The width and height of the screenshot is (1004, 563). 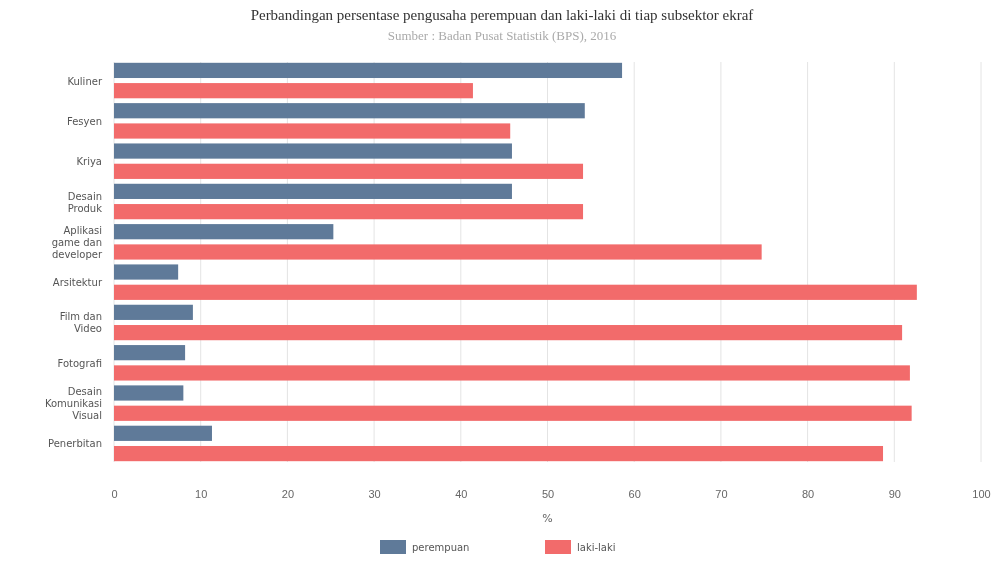 What do you see at coordinates (502, 15) in the screenshot?
I see `chart-title: Perbandingan persentase pengusaha perempuan dan laki-laki di tiap subsektor ekraf` at bounding box center [502, 15].